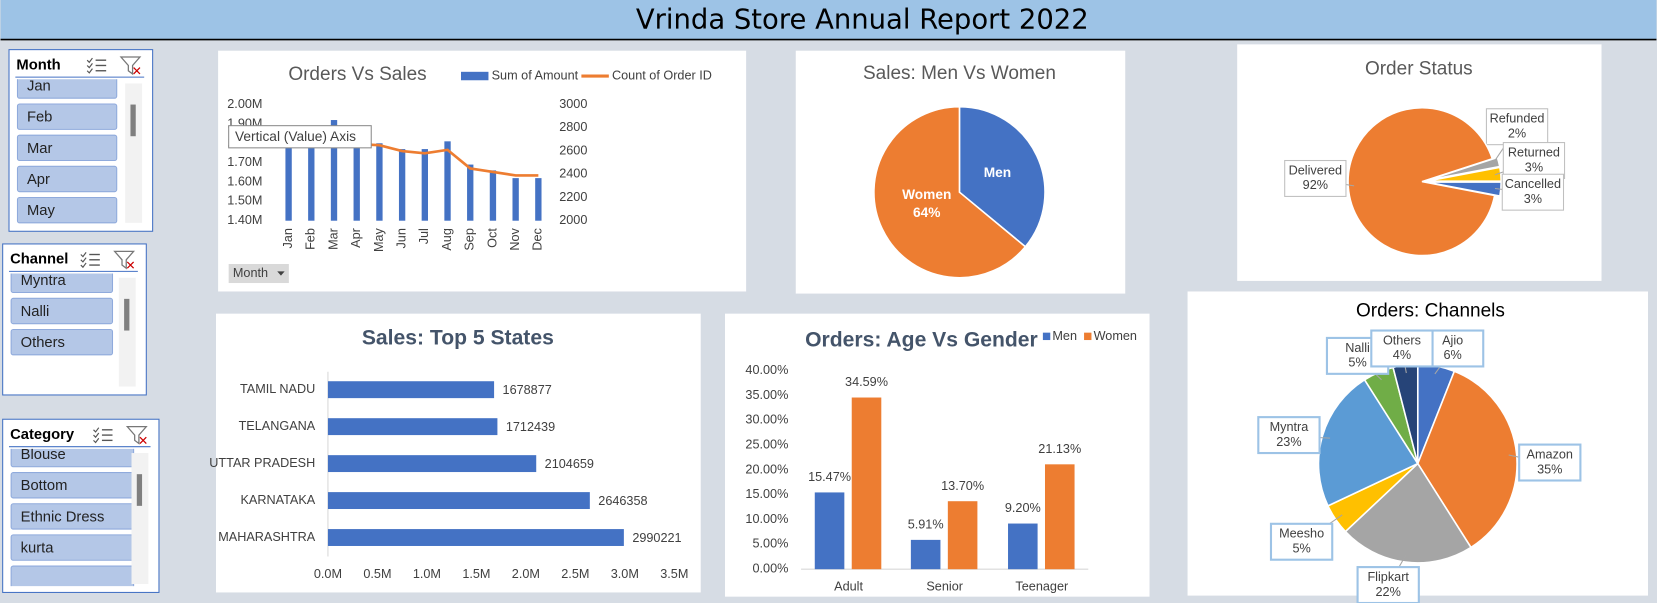  I want to click on slice-value-label: 92%, so click(1315, 185).